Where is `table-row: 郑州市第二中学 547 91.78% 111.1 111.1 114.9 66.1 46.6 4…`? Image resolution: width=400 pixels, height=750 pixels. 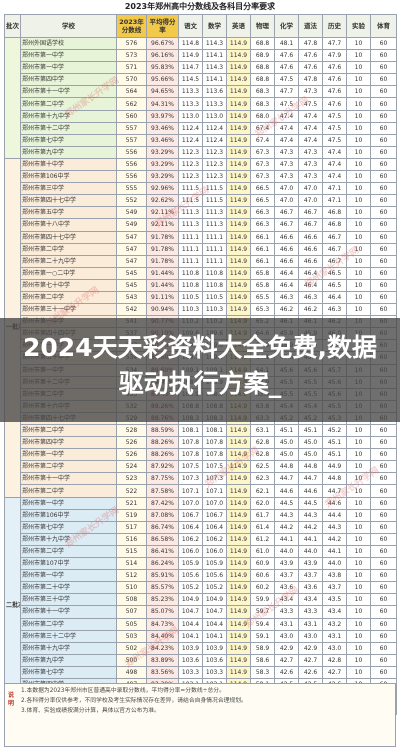
table-row: 郑州市第二中学 547 91.78% 111.1 111.1 114.9 66.1 46.6 4… is located at coordinates (201, 249).